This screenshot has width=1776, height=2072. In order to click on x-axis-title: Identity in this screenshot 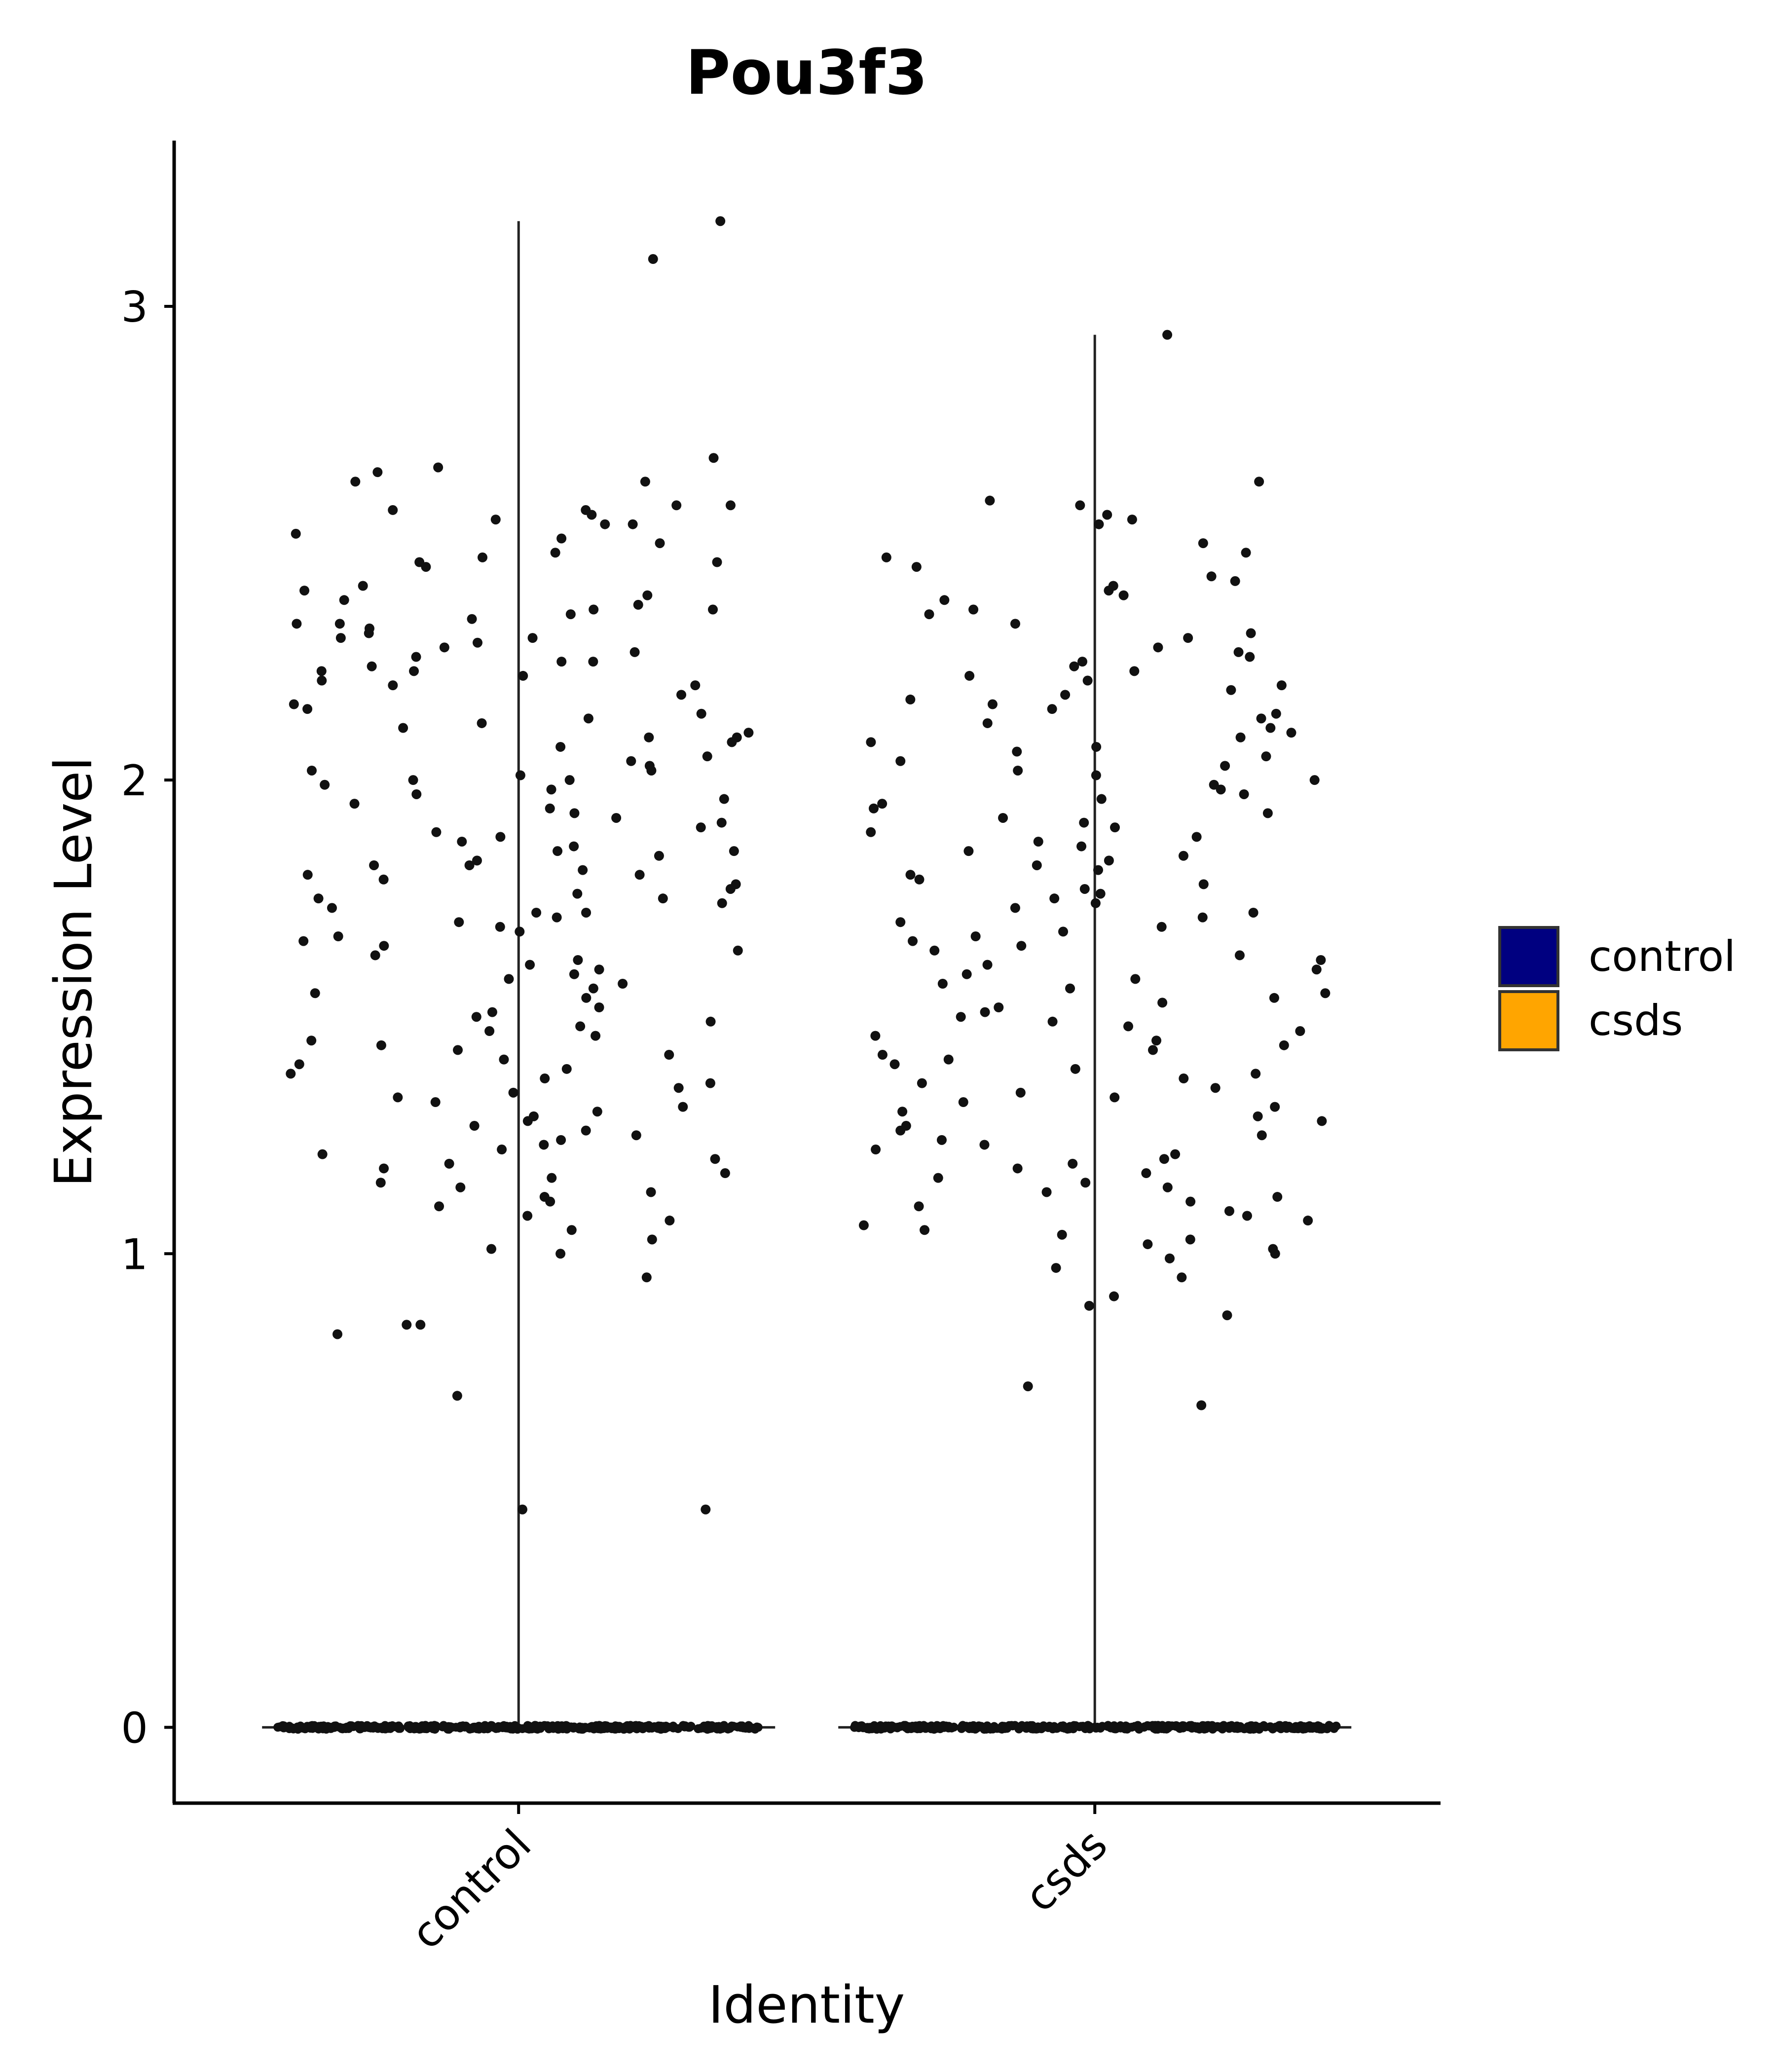, I will do `click(807, 2005)`.